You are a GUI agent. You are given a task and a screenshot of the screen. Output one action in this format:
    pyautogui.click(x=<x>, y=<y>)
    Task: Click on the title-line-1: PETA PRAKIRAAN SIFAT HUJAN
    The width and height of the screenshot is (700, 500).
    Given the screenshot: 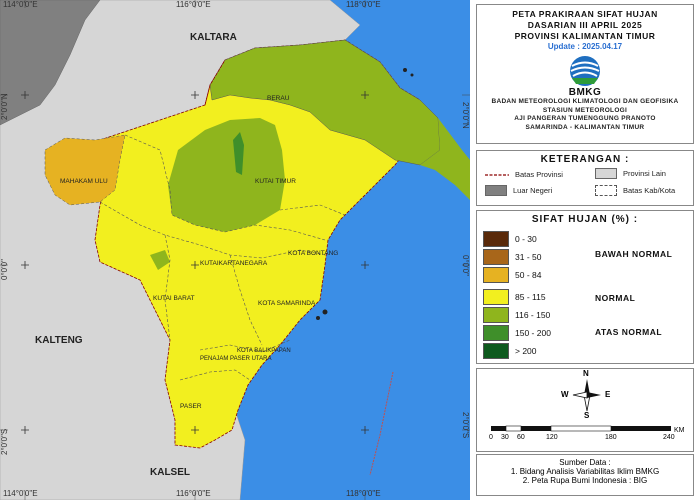 What is the action you would take?
    pyautogui.click(x=585, y=14)
    